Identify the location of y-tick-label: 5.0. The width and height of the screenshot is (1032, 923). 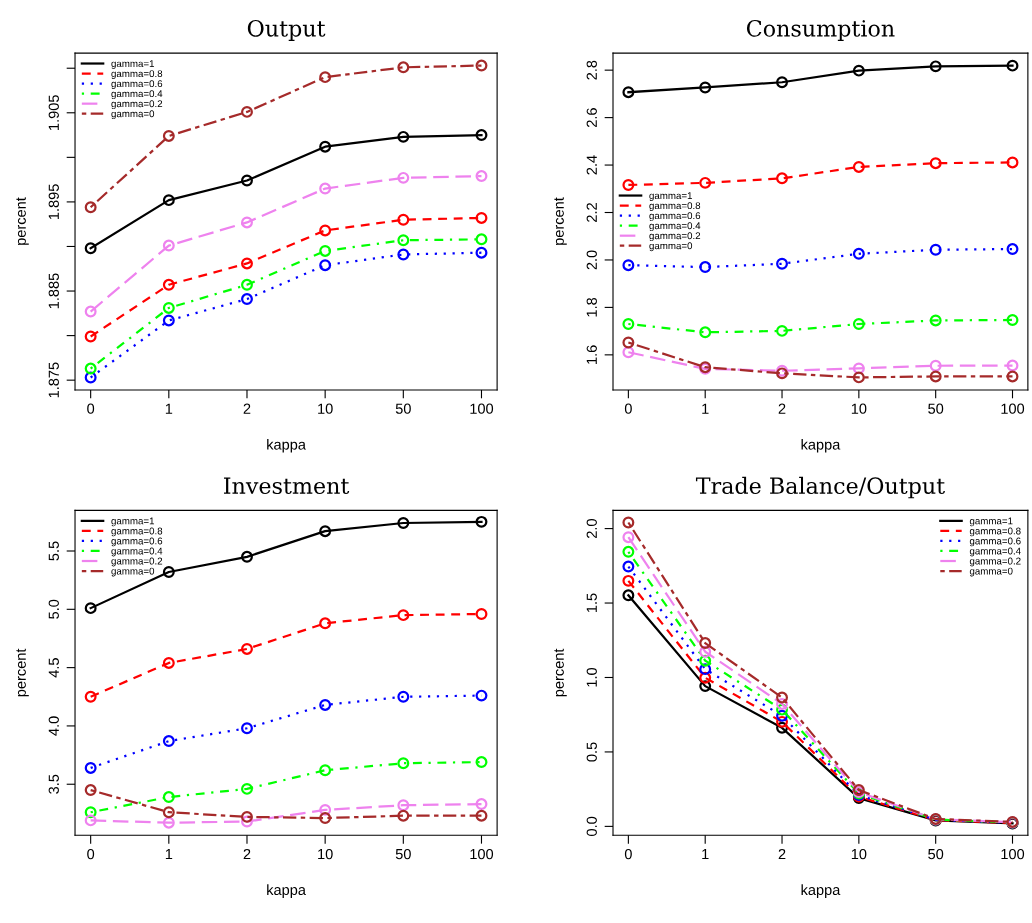
(53, 609).